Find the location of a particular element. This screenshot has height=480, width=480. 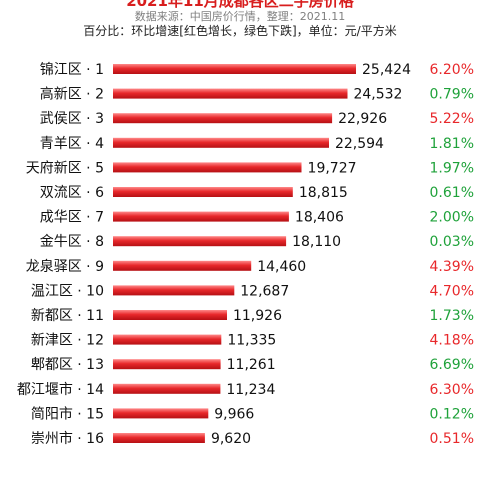

change-label: 0.03% is located at coordinates (452, 242).